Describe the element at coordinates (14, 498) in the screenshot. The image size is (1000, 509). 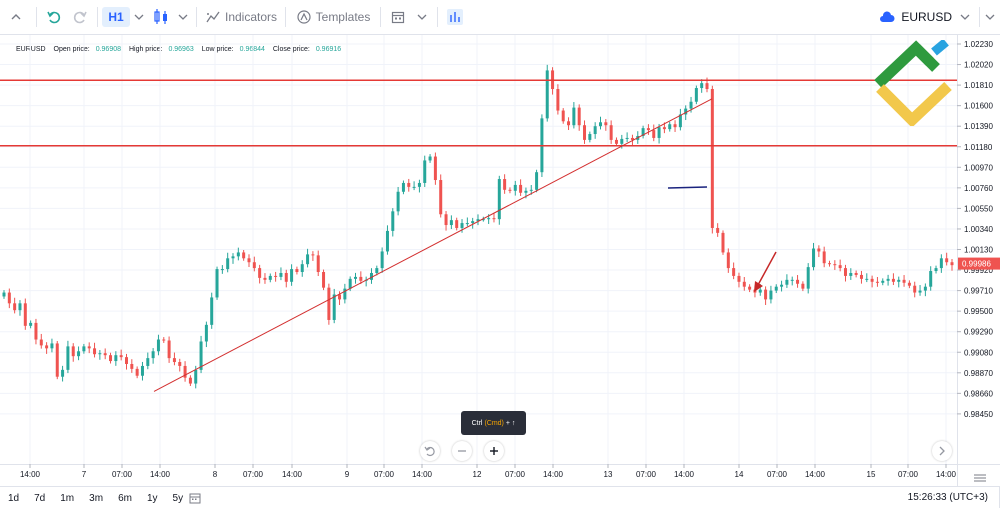
I see `range-1d: 1d` at that location.